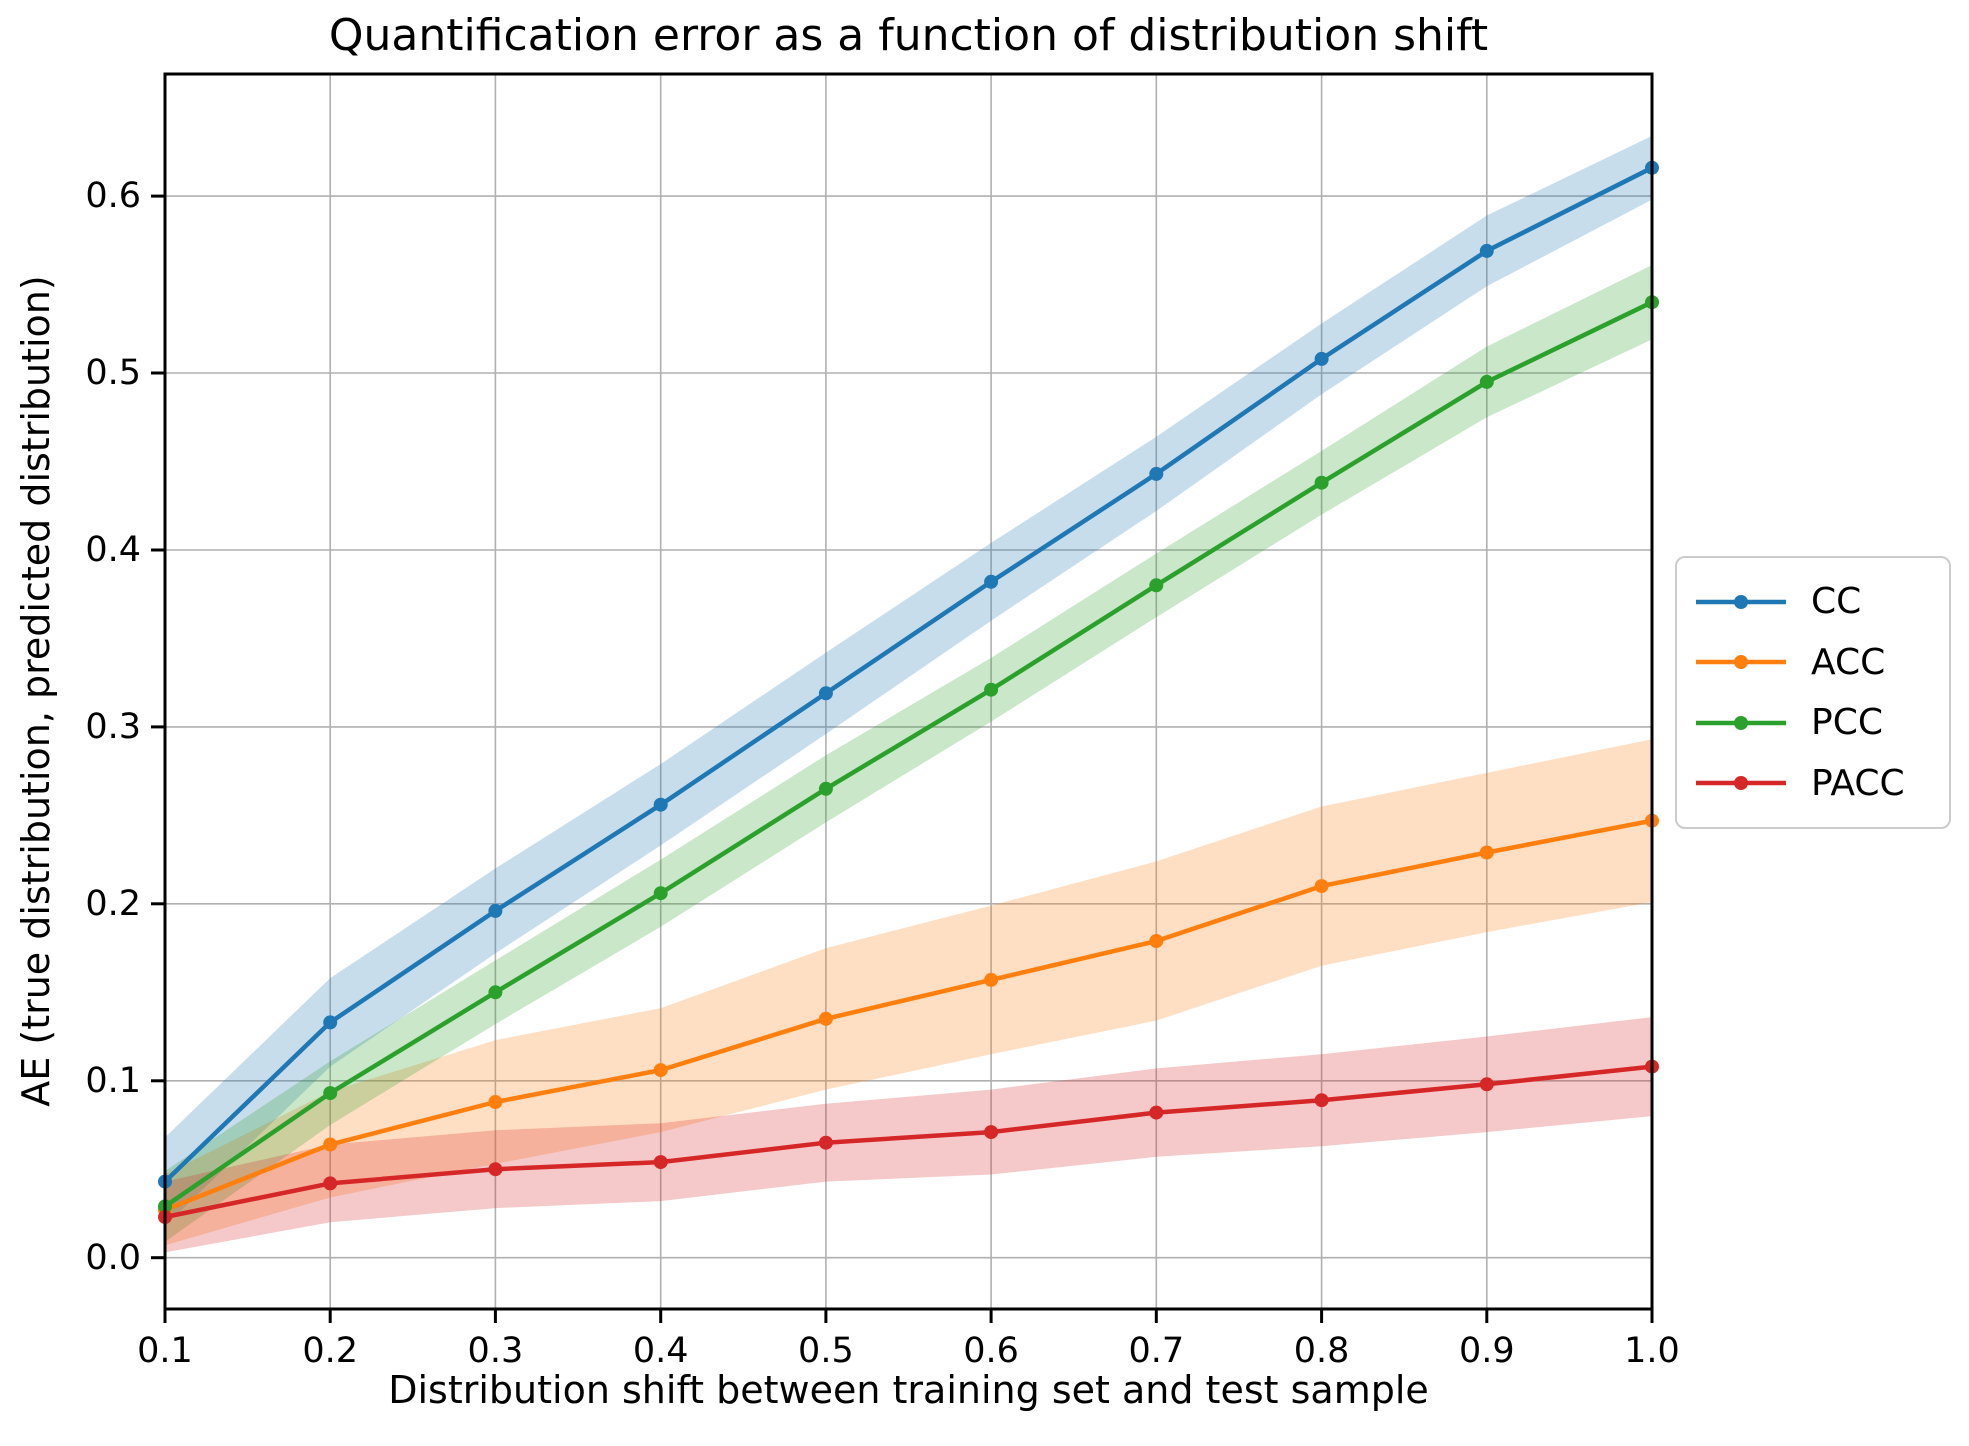 The image size is (1969, 1446). What do you see at coordinates (1847, 723) in the screenshot?
I see `legend-label-pcc: PCC` at bounding box center [1847, 723].